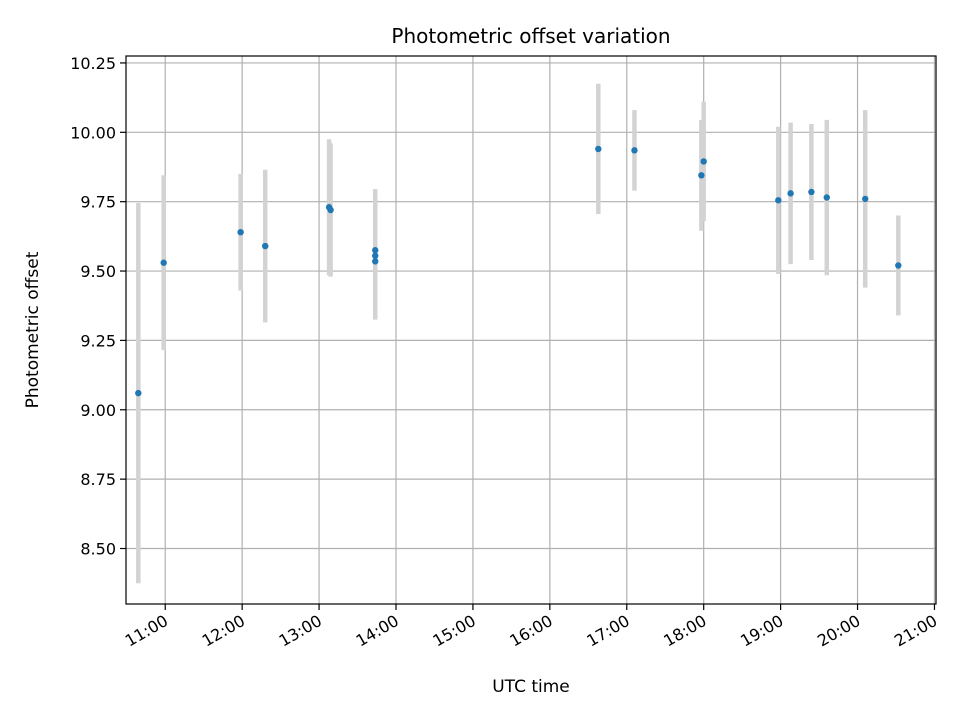  What do you see at coordinates (33, 329) in the screenshot?
I see `y-axis-title: Photometric offset` at bounding box center [33, 329].